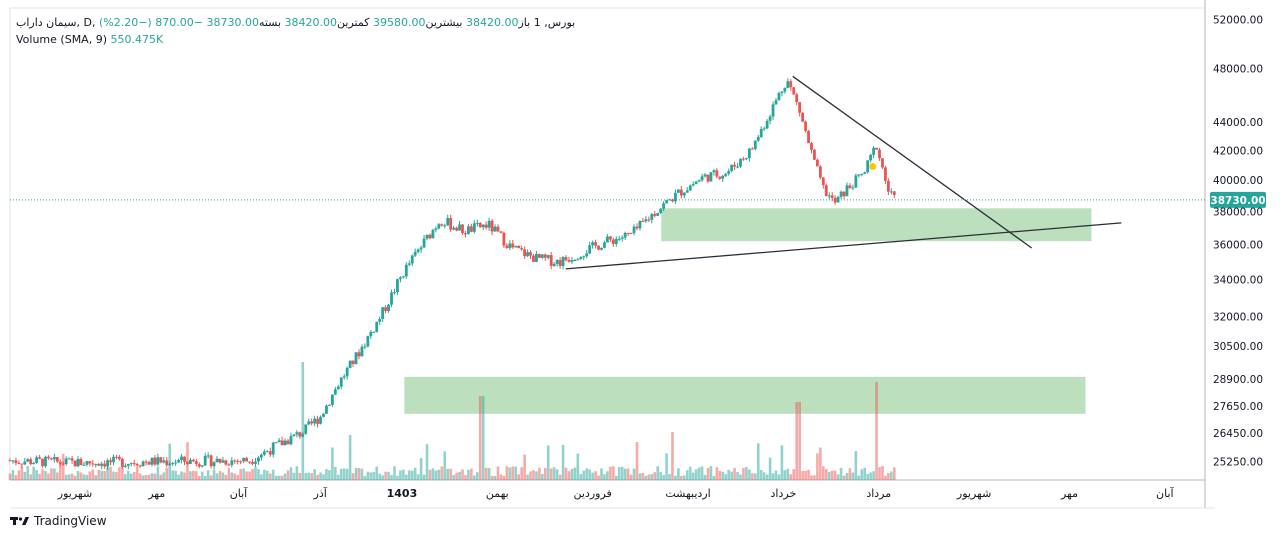  What do you see at coordinates (74, 493) in the screenshot?
I see `x-tick-label: شهریور` at bounding box center [74, 493].